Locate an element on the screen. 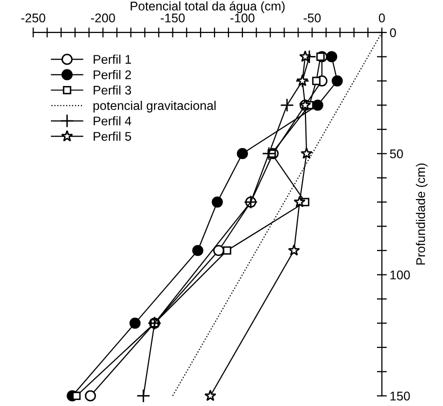 This screenshot has height=406, width=443. legend-label: potencial gravitacional is located at coordinates (155, 106).